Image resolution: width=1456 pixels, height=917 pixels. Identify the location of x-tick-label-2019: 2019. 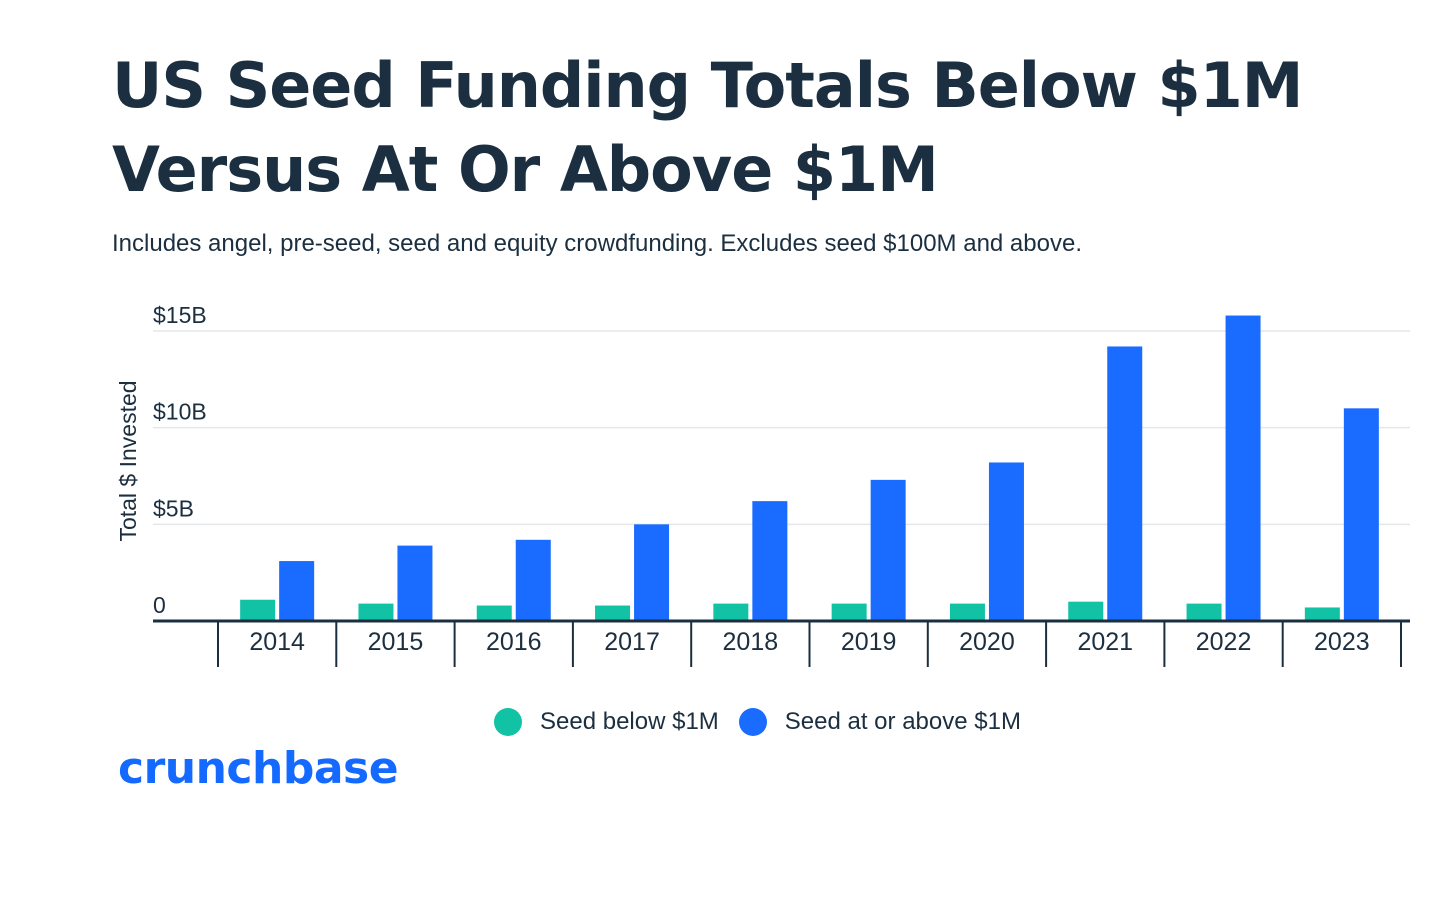
(869, 642).